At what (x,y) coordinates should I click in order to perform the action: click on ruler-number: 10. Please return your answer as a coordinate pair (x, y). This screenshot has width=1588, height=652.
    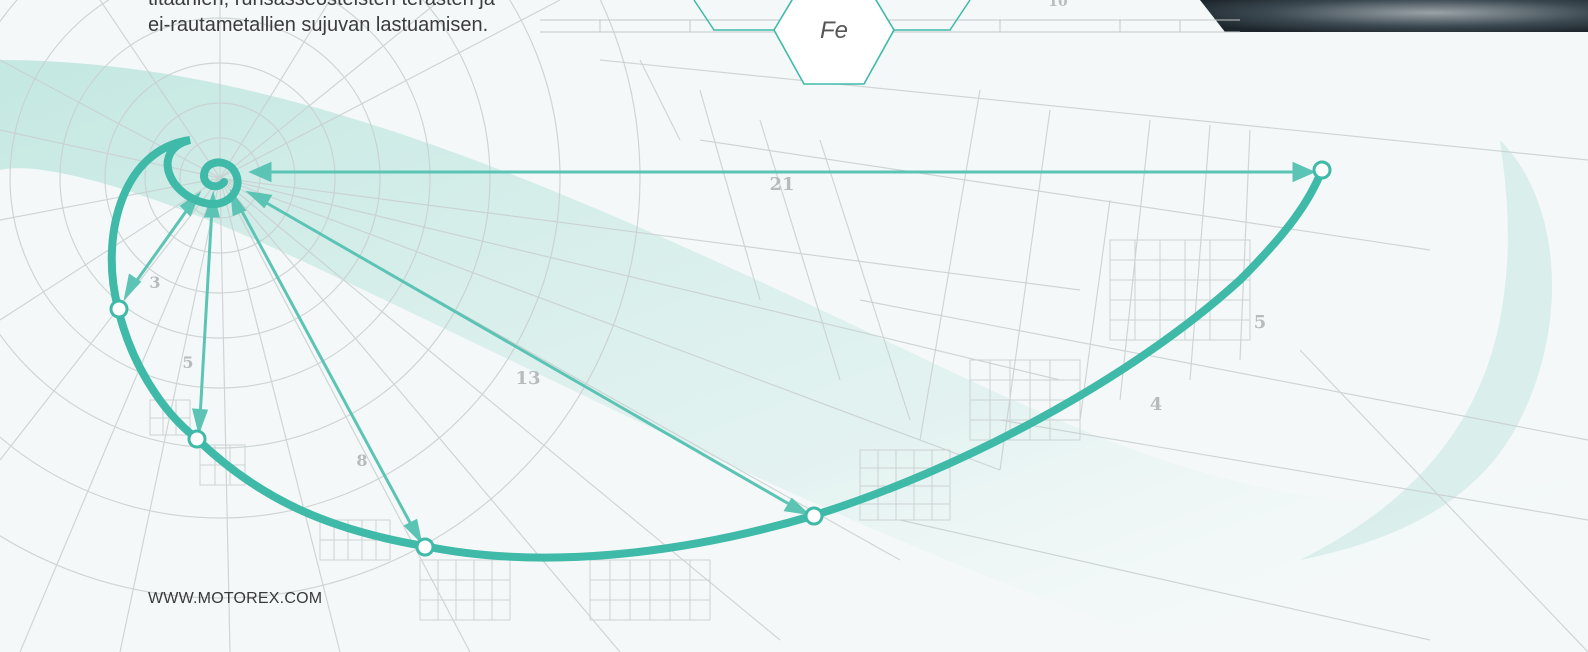
    Looking at the image, I should click on (1058, 5).